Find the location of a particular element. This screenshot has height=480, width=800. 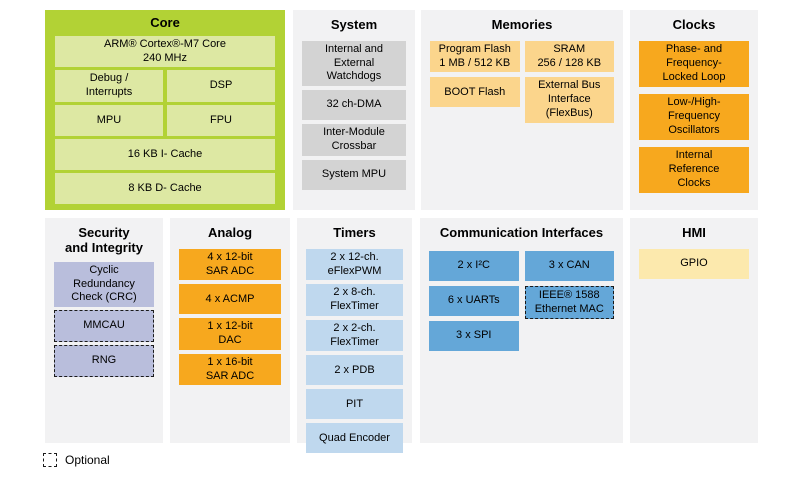

block-i2c: 2 x I²C is located at coordinates (474, 265).